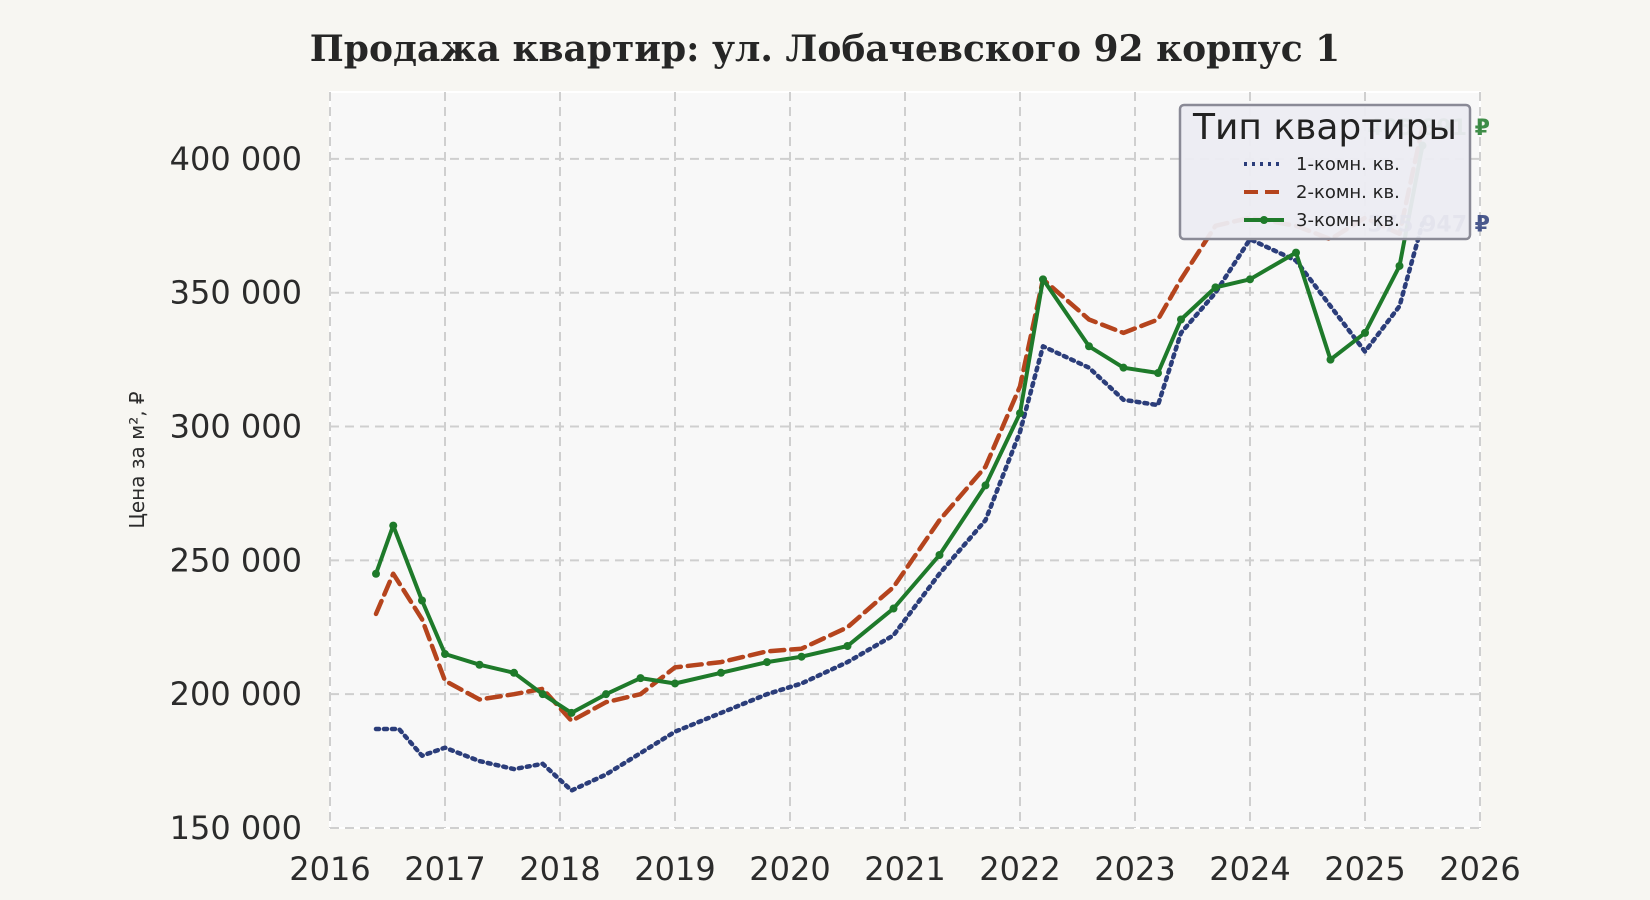  I want to click on x-tick-label: 2020, so click(789, 869).